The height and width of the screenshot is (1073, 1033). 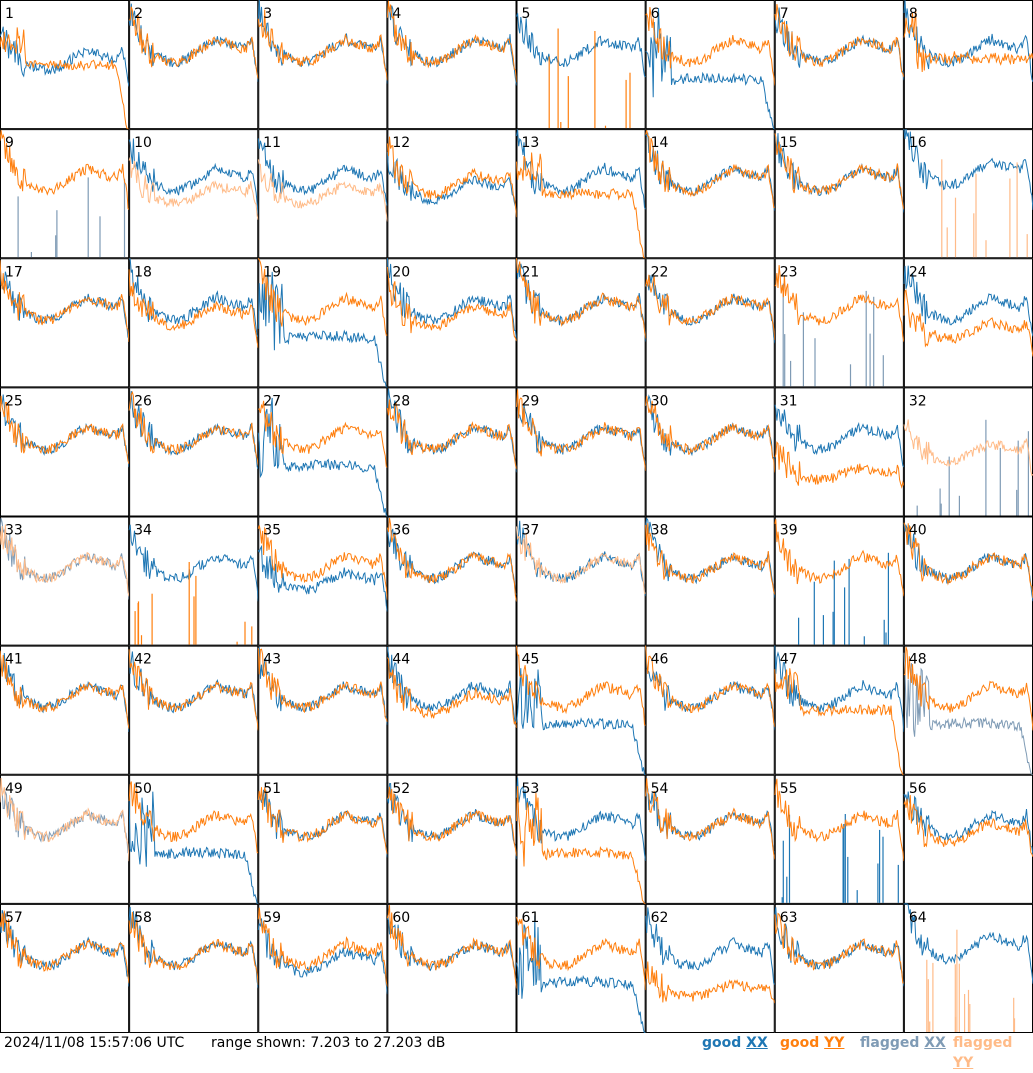 I want to click on panel-24: 24, so click(x=968, y=323).